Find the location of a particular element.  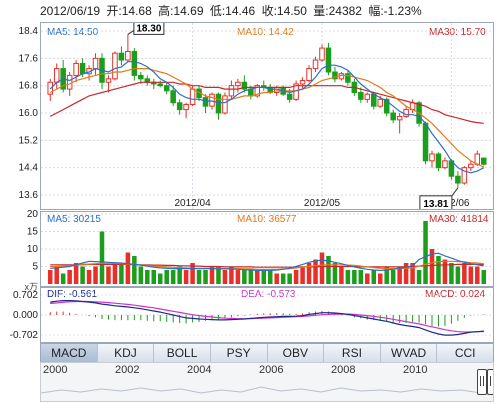

high-marker-pointer is located at coordinates (131, 32).